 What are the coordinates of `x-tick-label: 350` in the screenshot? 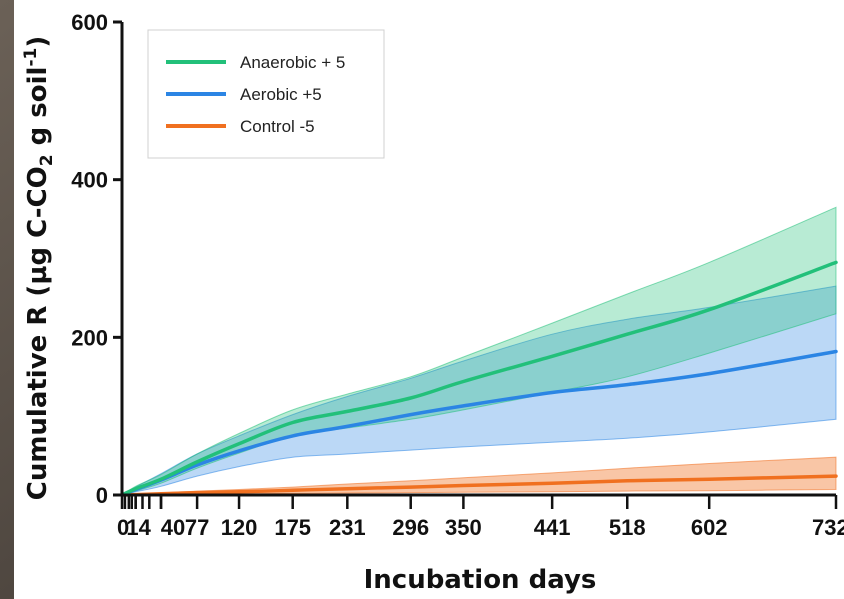 It's located at (463, 527).